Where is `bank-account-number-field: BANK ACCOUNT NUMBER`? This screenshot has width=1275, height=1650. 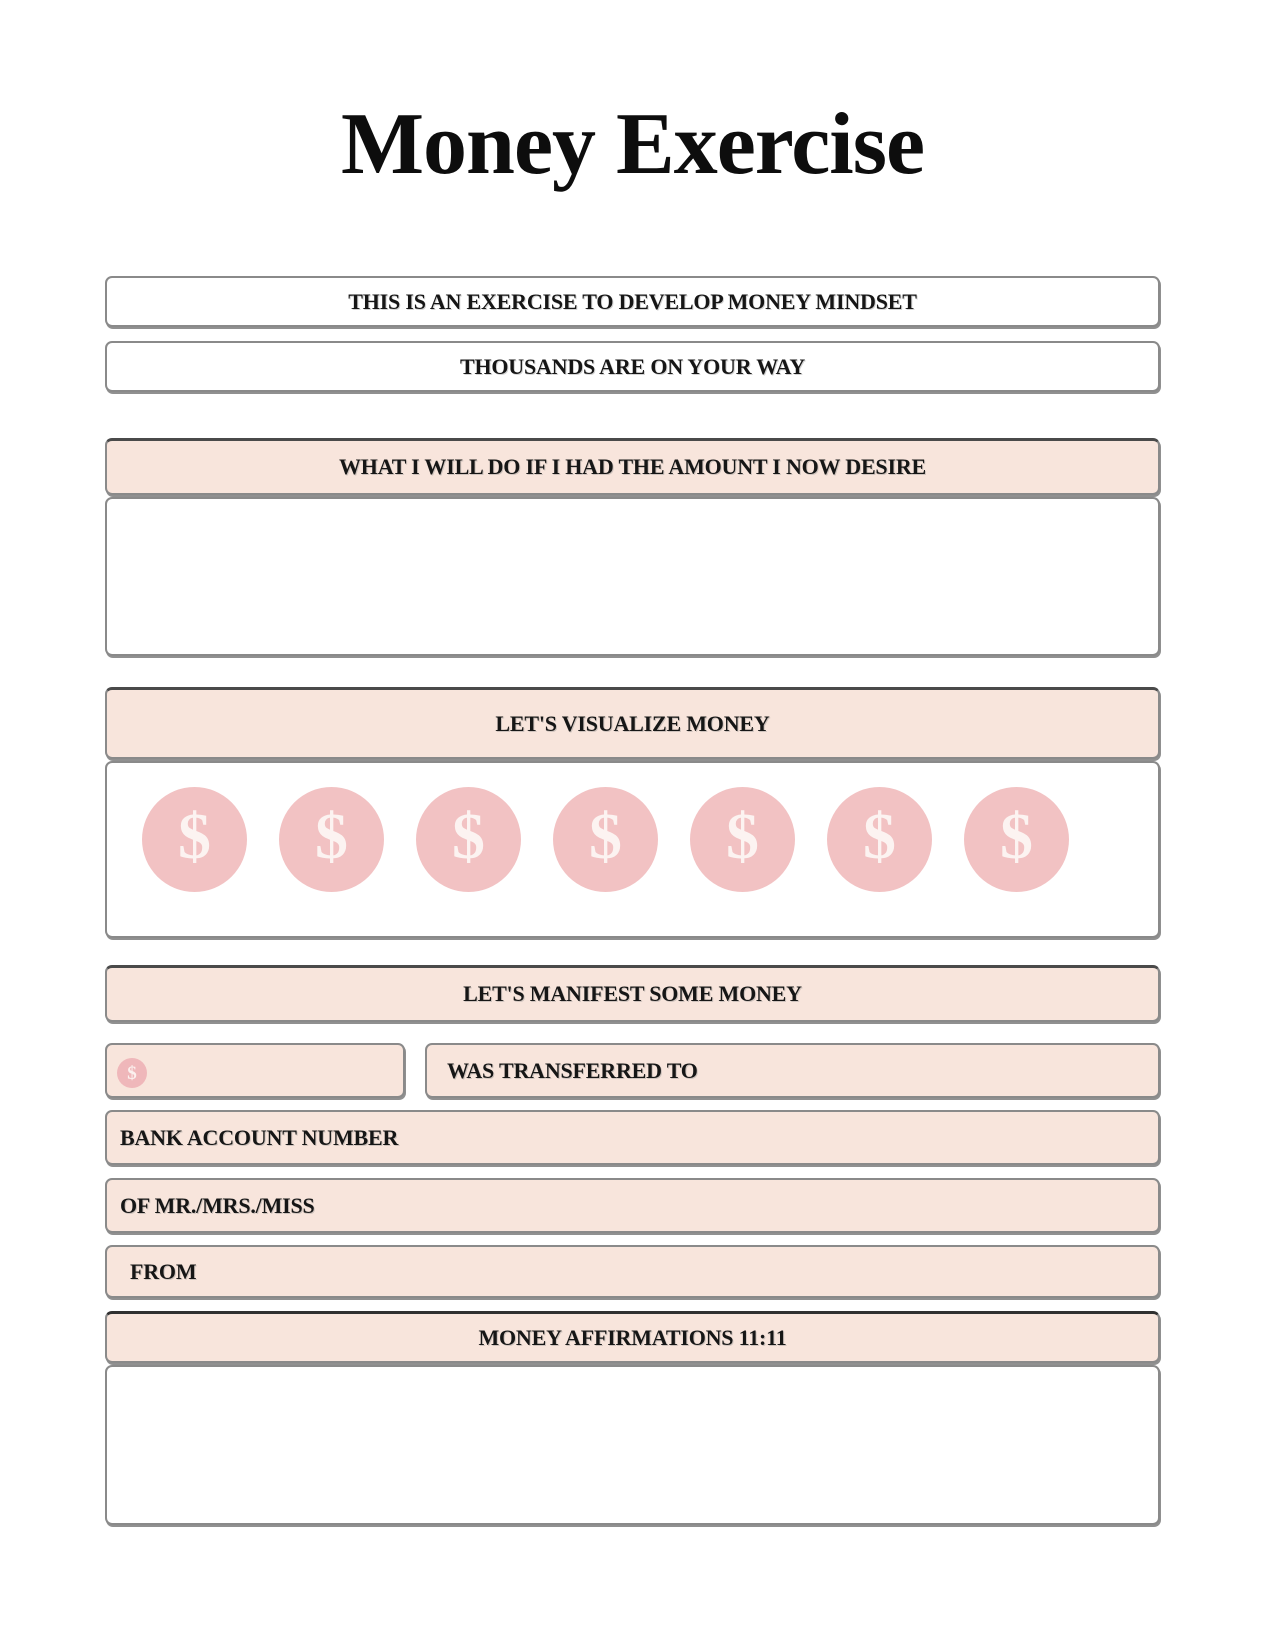
bank-account-number-field: BANK ACCOUNT NUMBER is located at coordinates (632, 1137).